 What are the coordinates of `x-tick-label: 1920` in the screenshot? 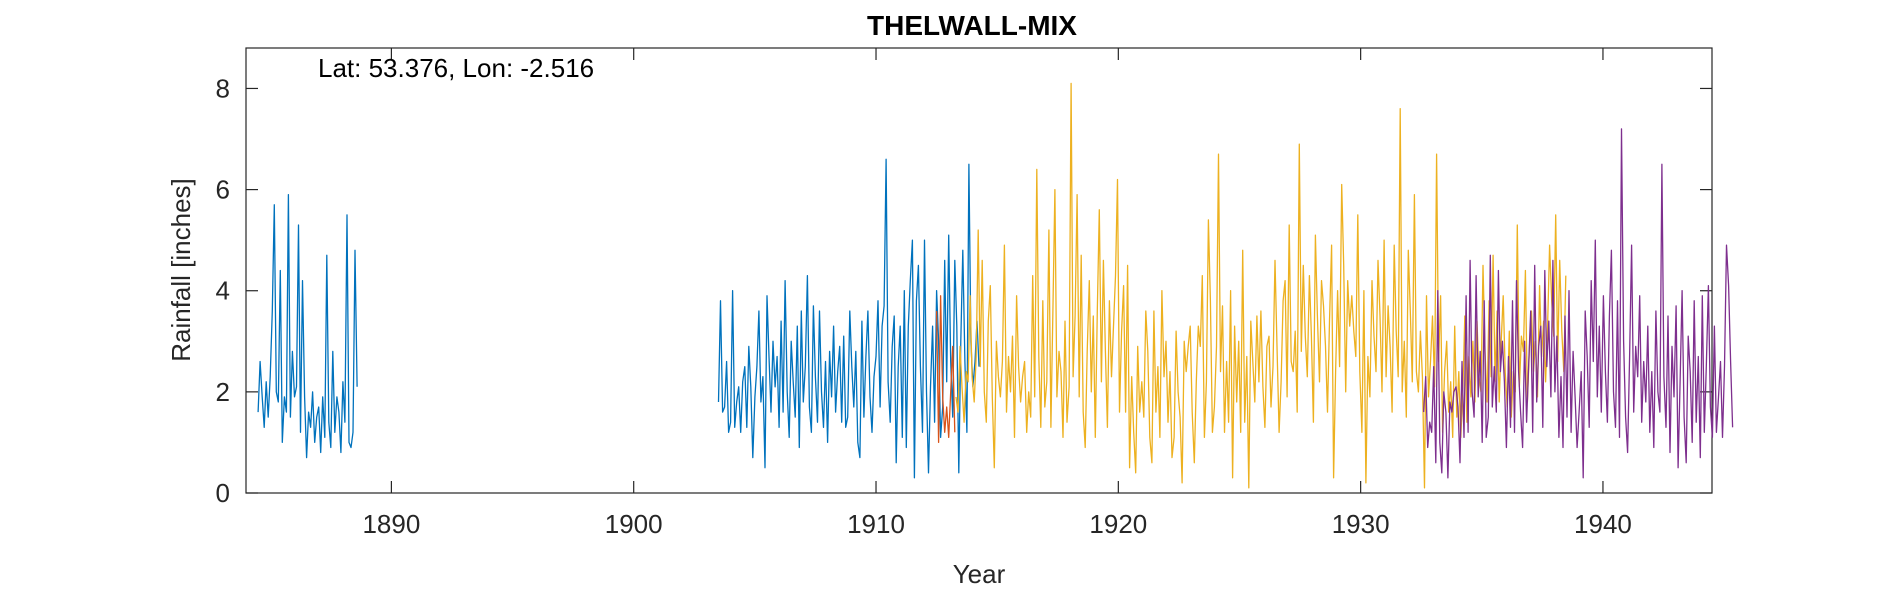 It's located at (1118, 524).